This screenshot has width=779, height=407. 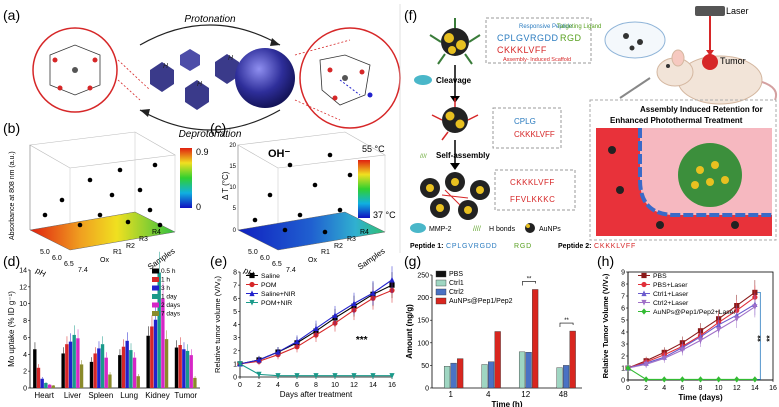 What do you see at coordinates (117, 252) in the screenshot?
I see `svg-text: R1` at bounding box center [117, 252].